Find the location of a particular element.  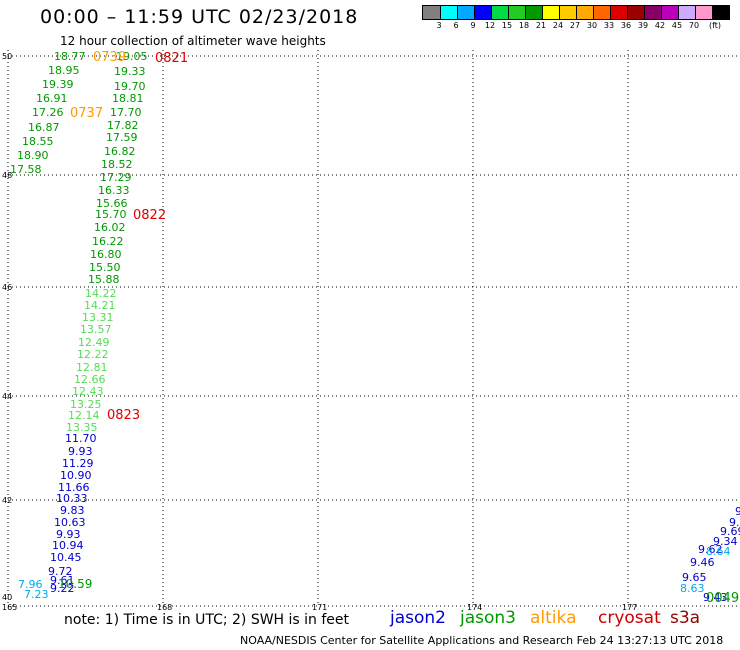

wave-height-reading: 18.90 is located at coordinates (33, 155).